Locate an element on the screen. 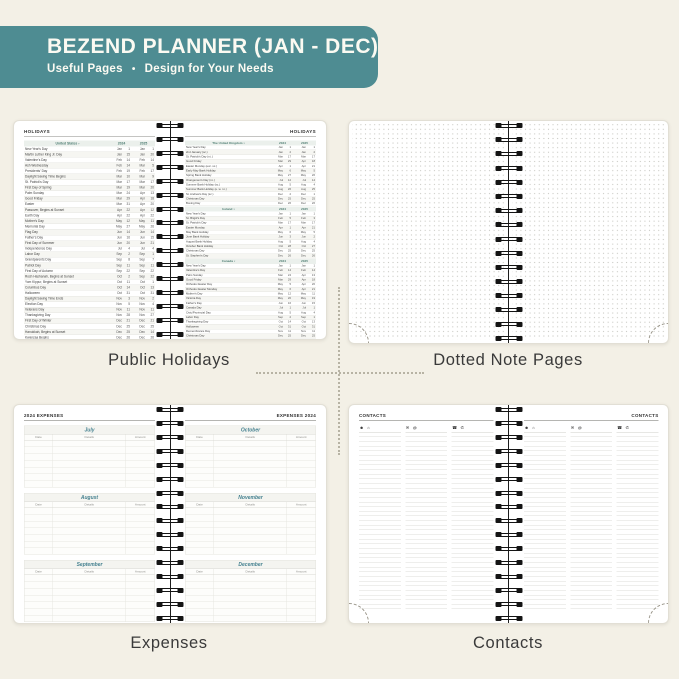 The height and width of the screenshot is (679, 679). holiday-row: May Bank Holiday May 6 May 5 is located at coordinates (250, 233).